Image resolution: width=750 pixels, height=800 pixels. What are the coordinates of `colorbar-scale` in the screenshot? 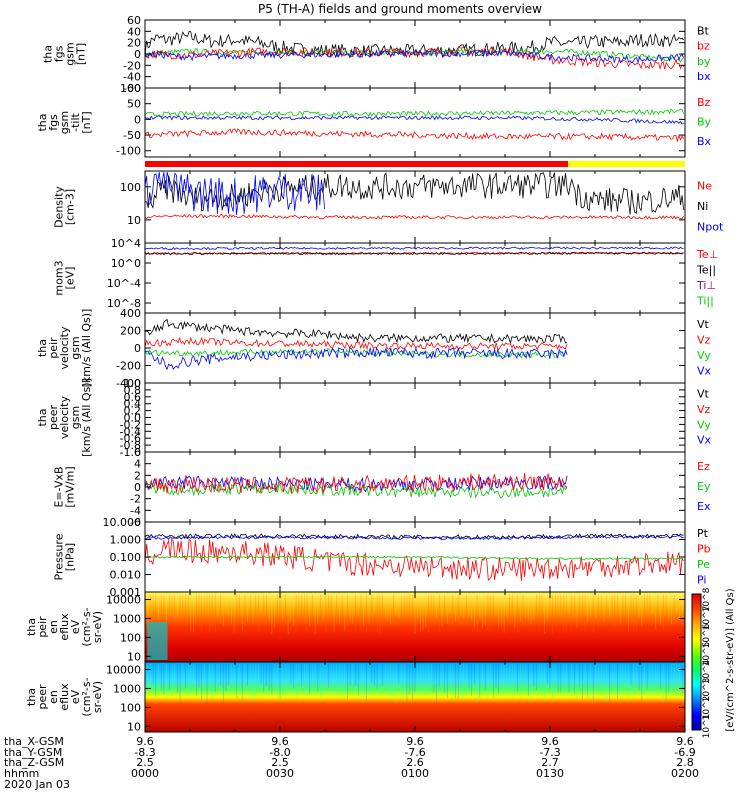 It's located at (696, 662).